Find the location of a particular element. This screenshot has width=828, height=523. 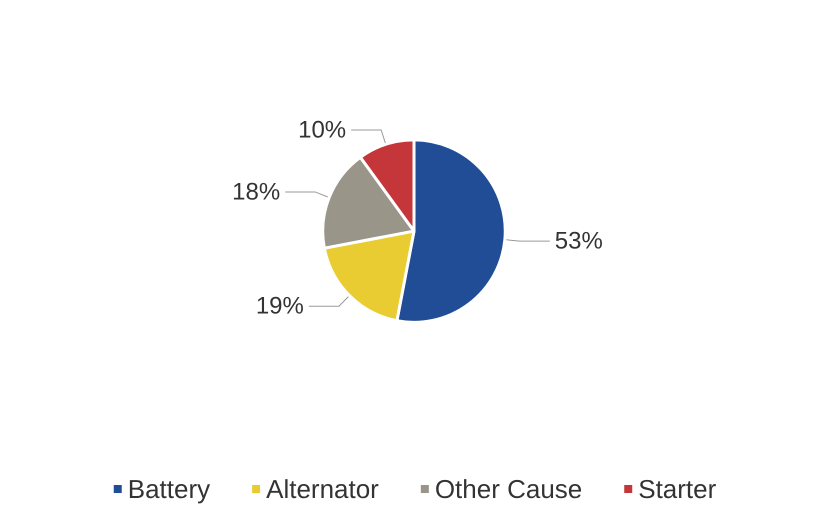

legend-label: Alternator is located at coordinates (323, 489).